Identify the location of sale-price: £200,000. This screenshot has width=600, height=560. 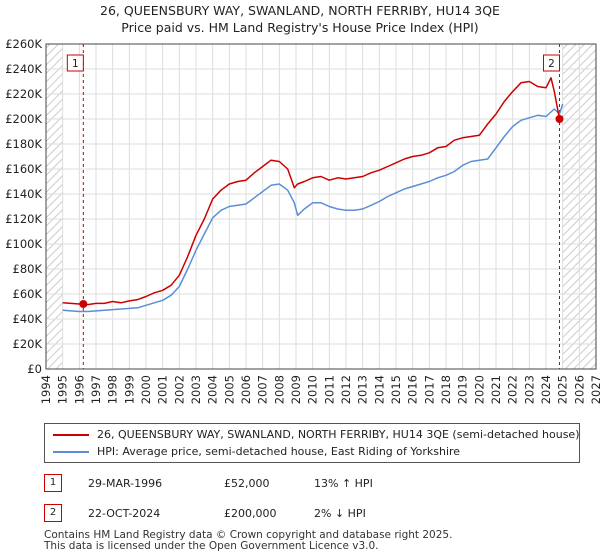
(250, 513).